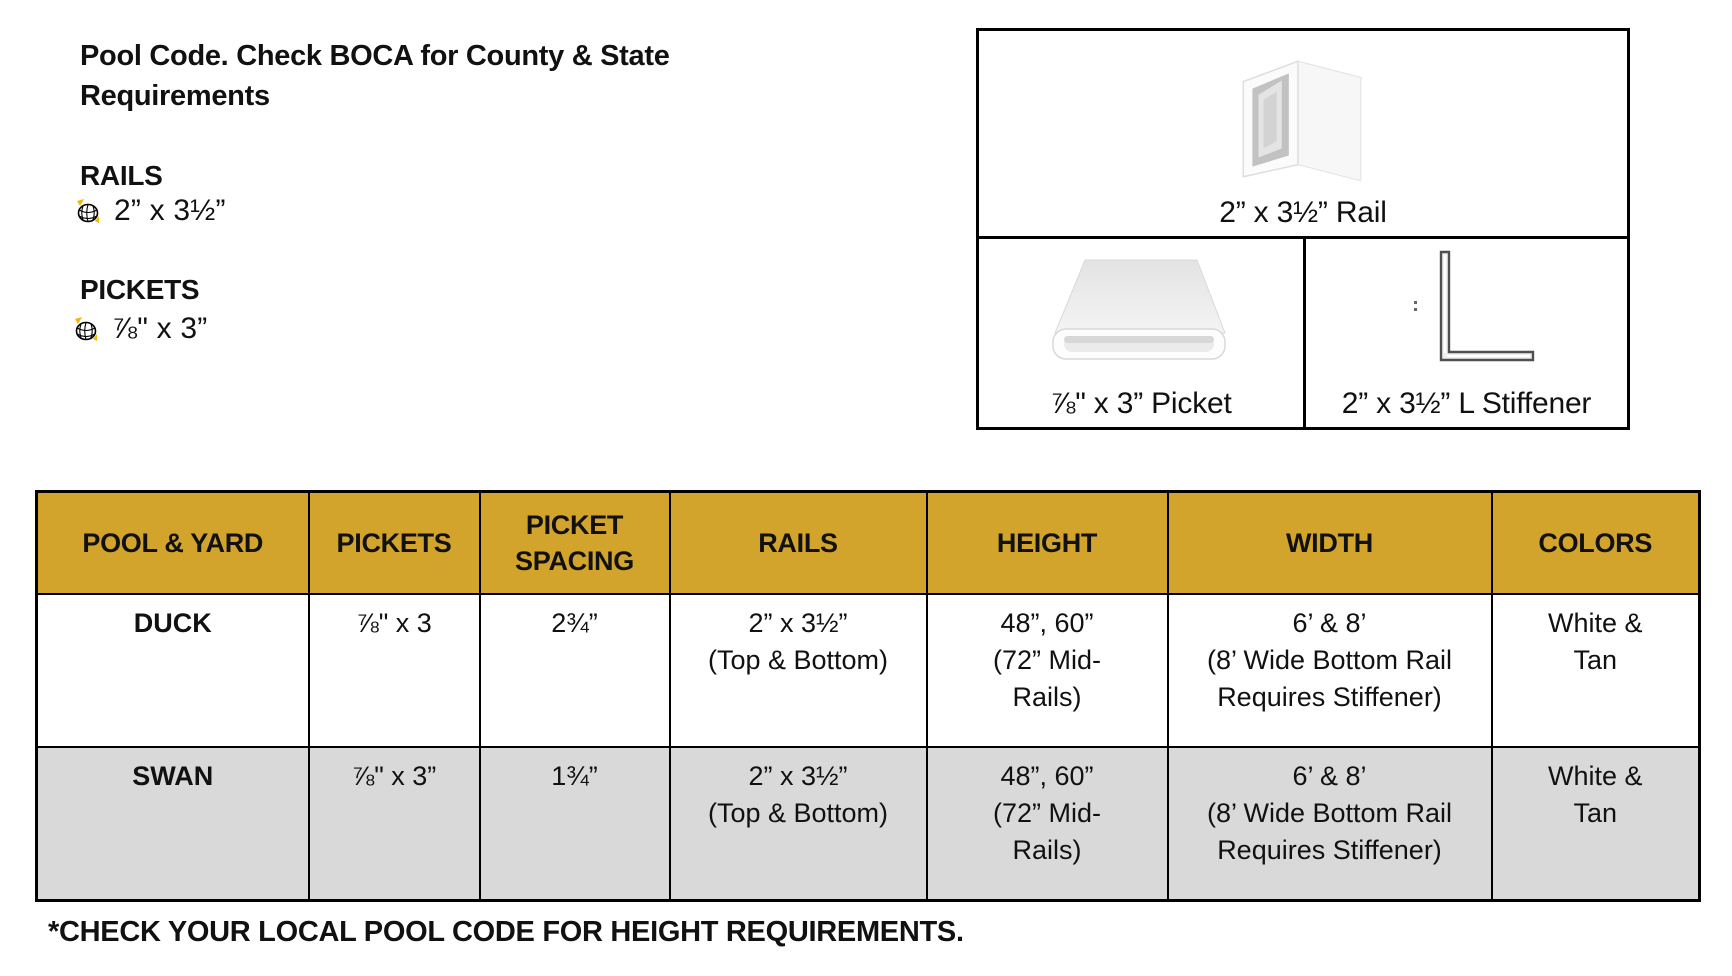  I want to click on header-cell-height: HEIGHT, so click(1047, 542).